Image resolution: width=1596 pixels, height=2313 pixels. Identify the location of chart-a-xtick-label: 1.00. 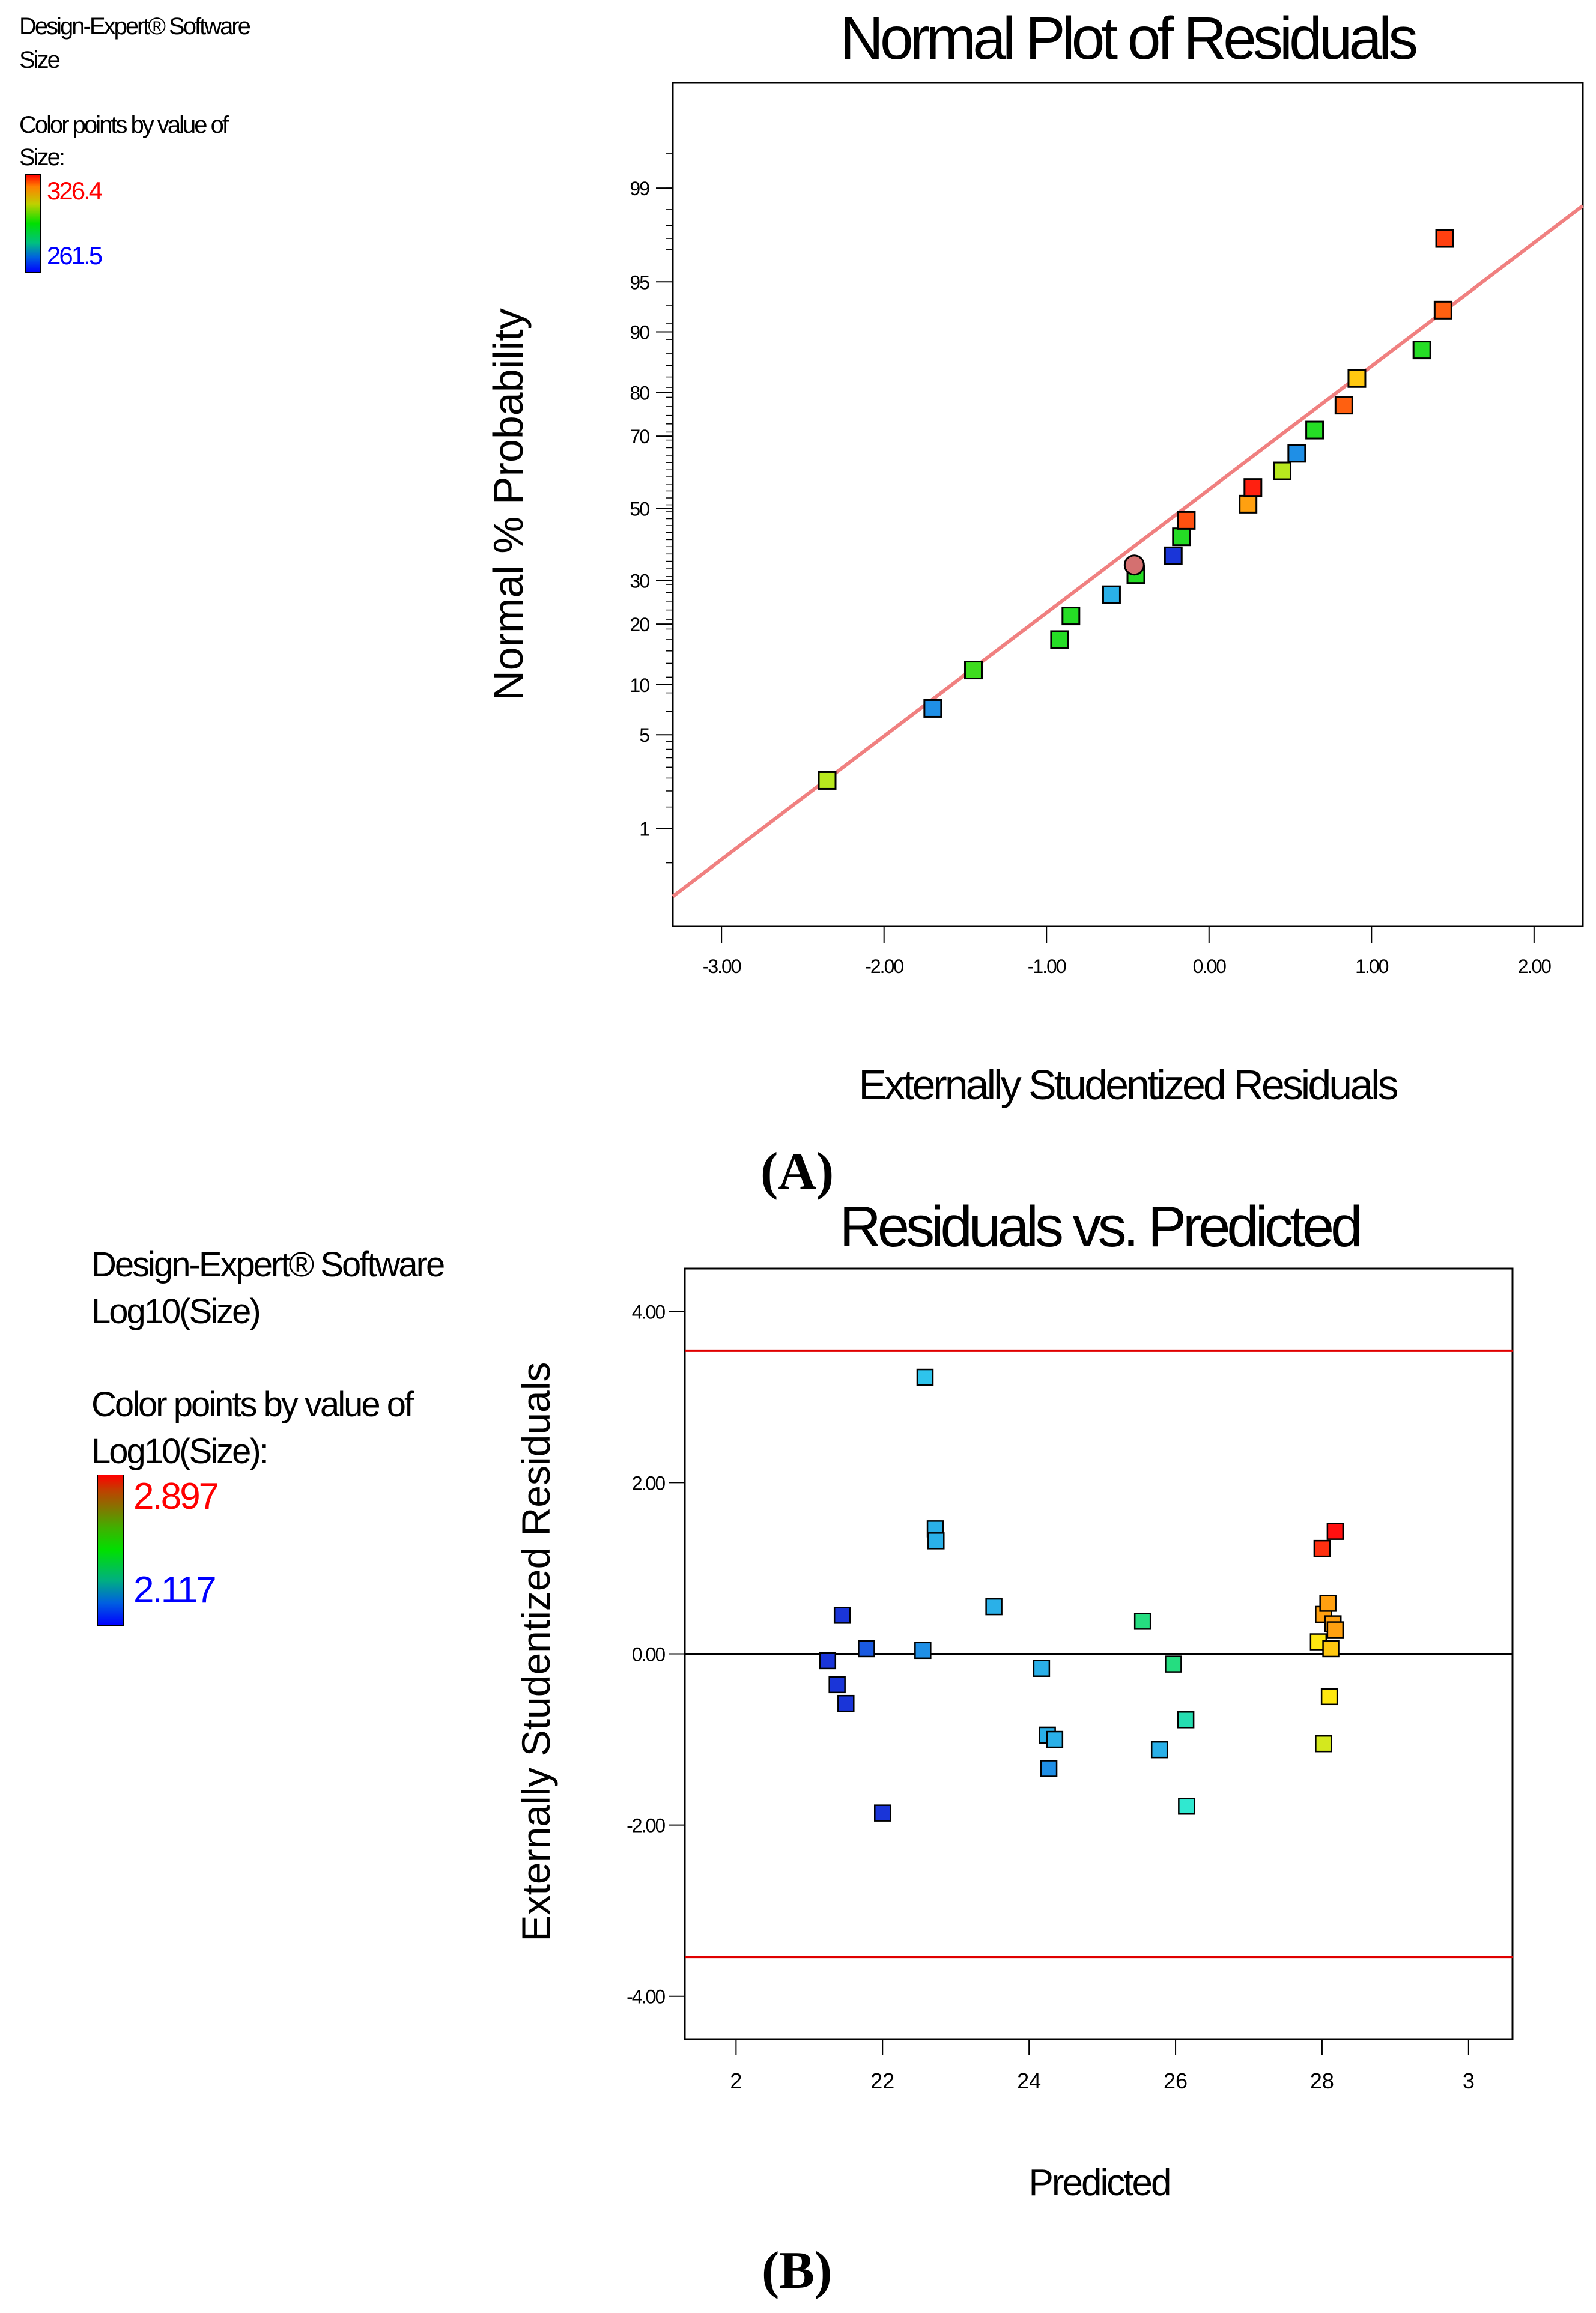
(1371, 966).